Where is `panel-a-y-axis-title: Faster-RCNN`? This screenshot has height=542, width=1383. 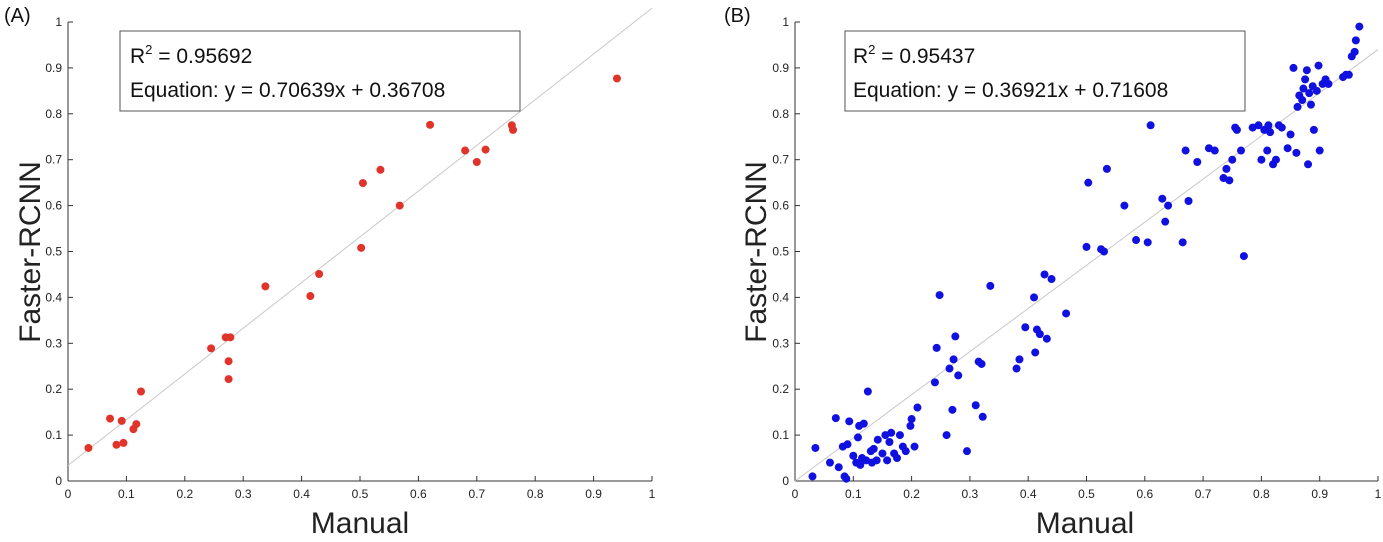
panel-a-y-axis-title: Faster-RCNN is located at coordinates (30, 252).